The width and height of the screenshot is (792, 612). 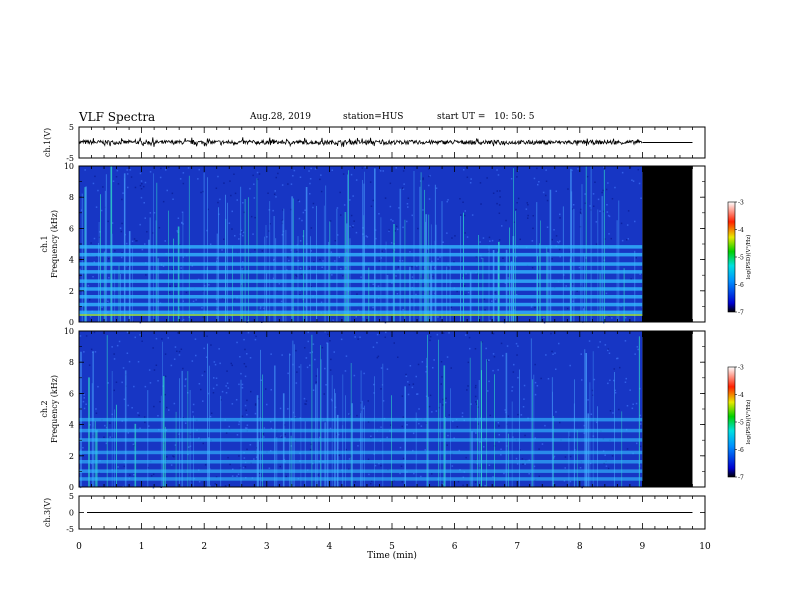 I want to click on panel3-ytick-label: 8, so click(x=71, y=362).